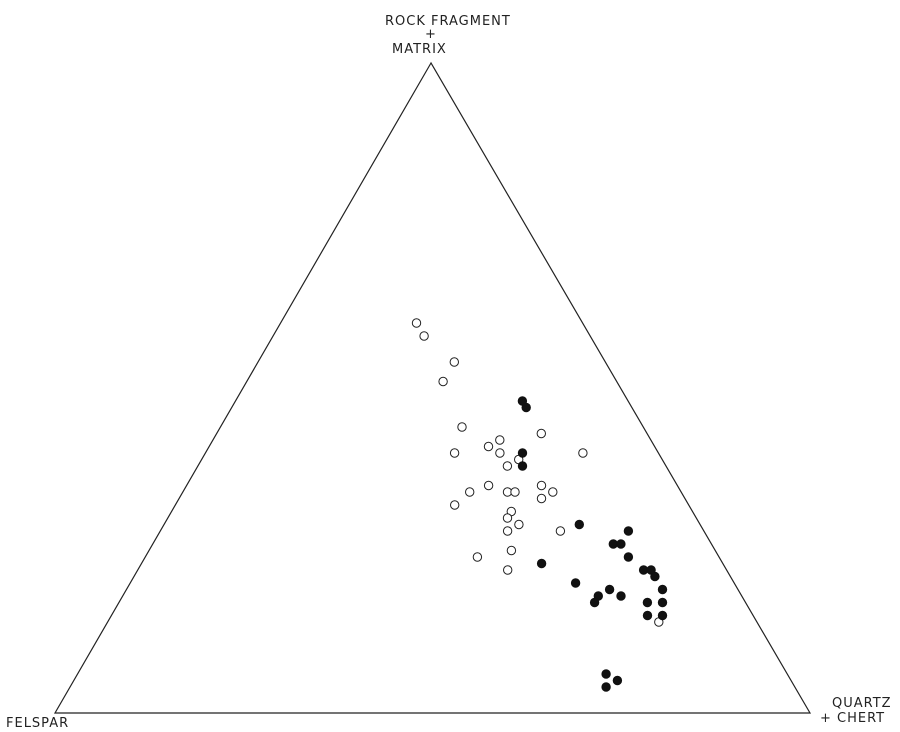 This screenshot has width=900, height=732. I want to click on vertex-label-left: FELSPAR, so click(37, 723).